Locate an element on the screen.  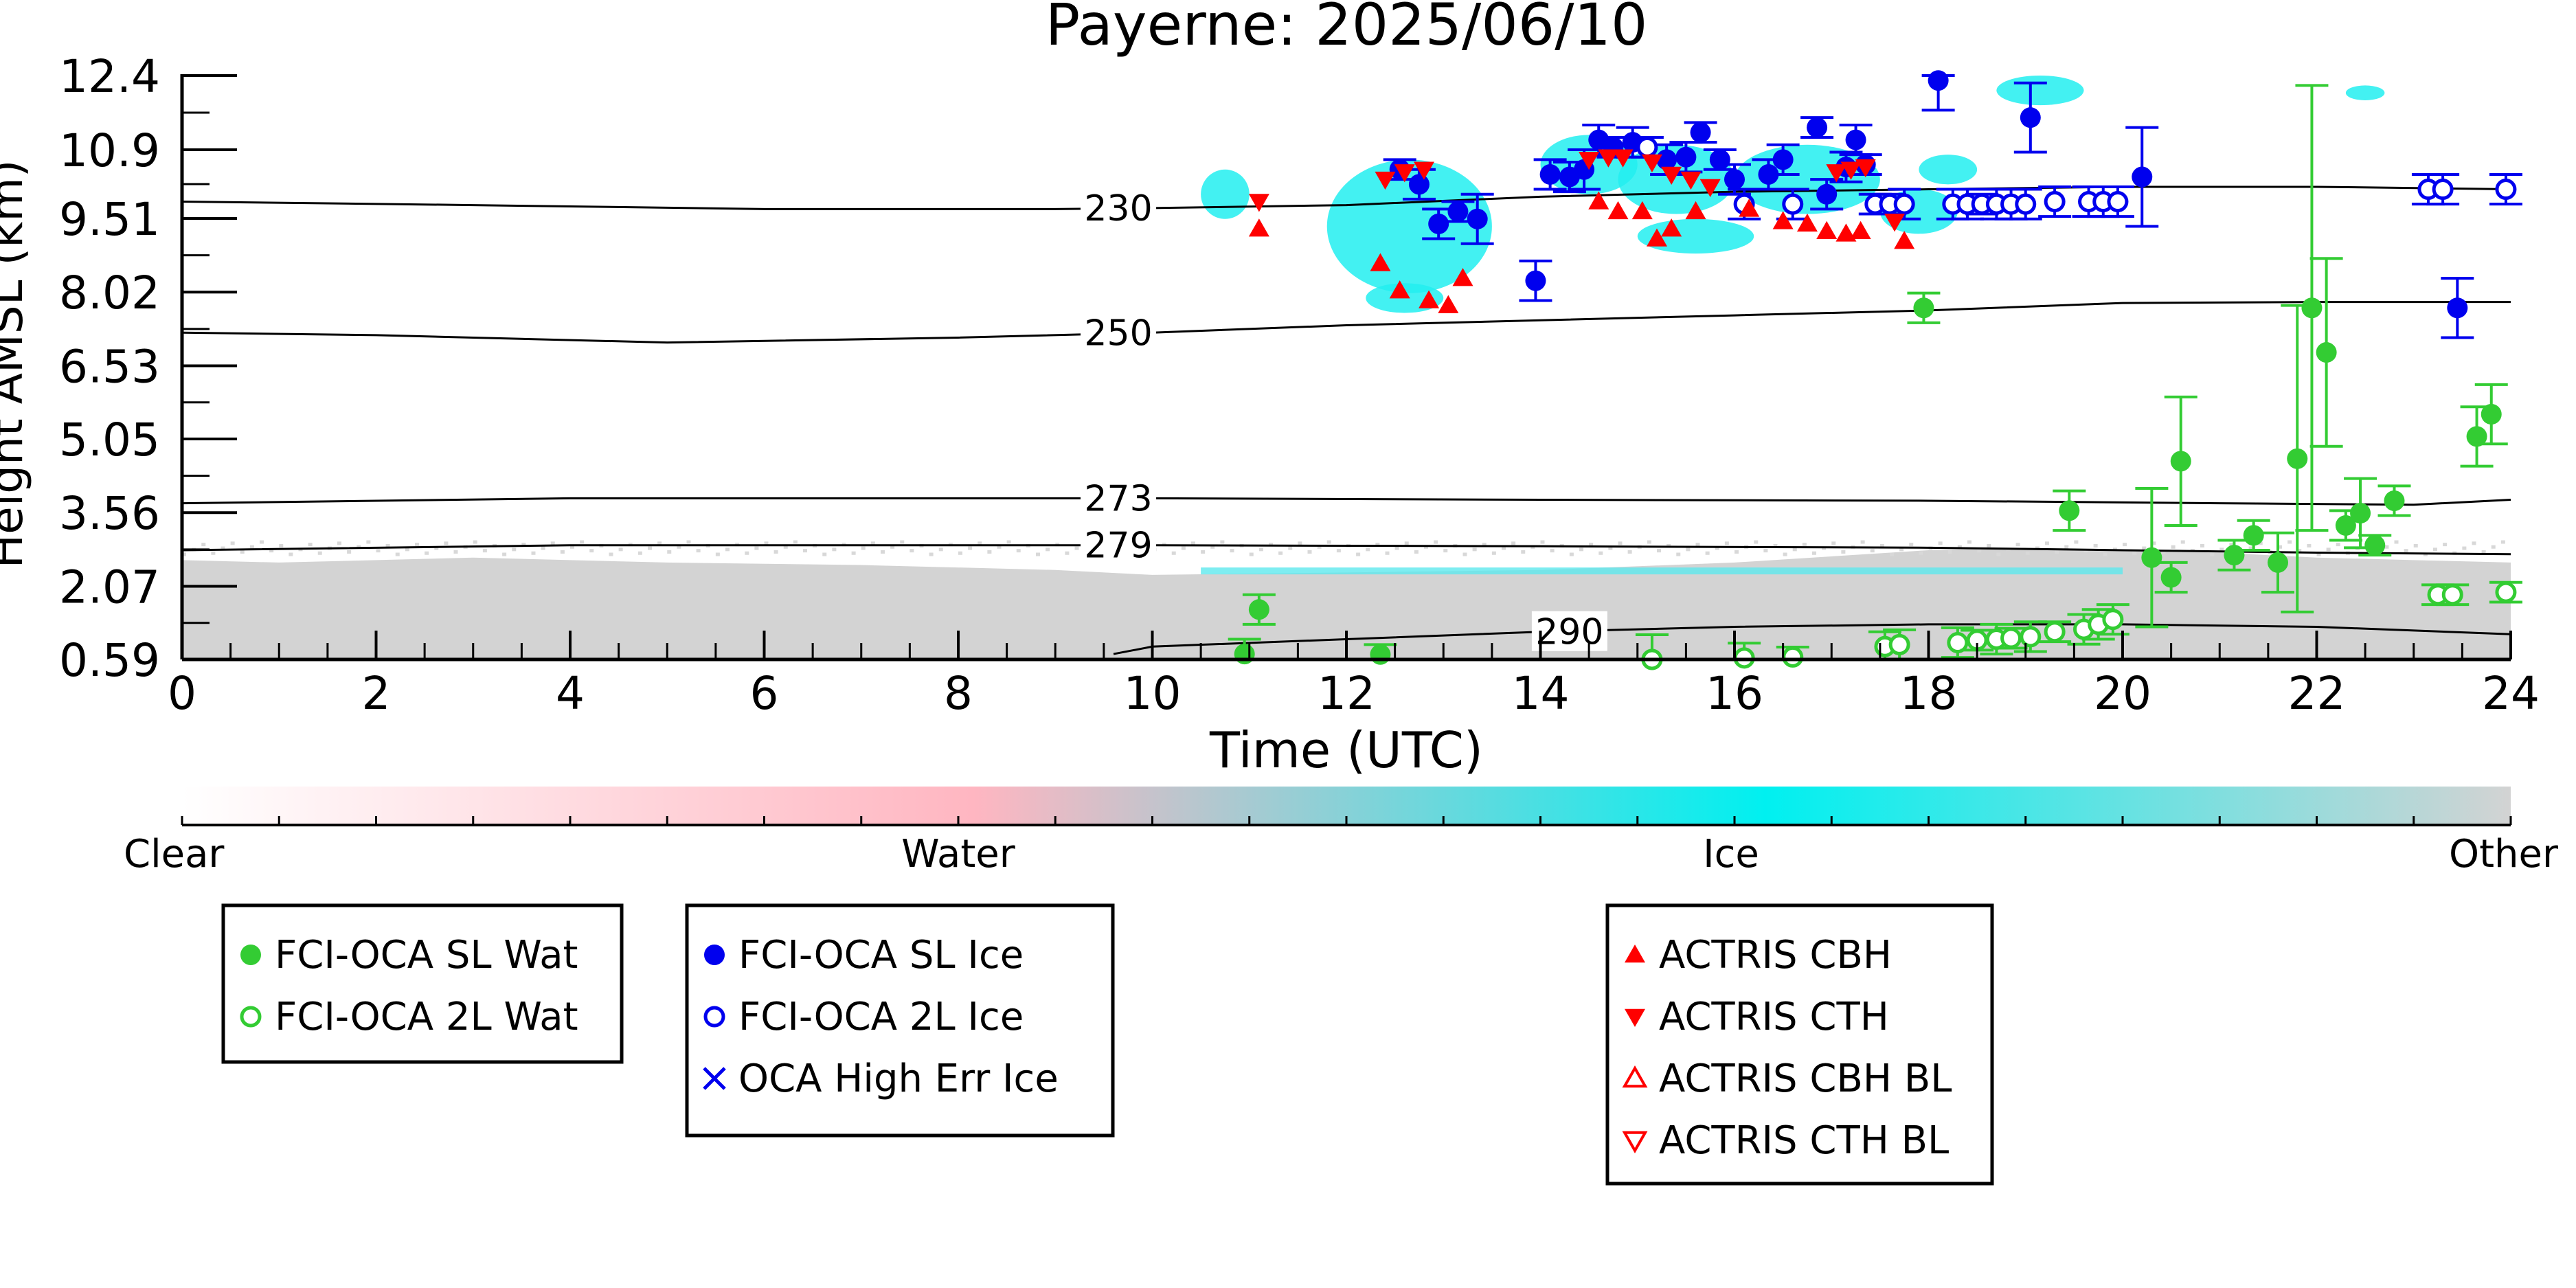
legend-entry: FCI-OCA 2L Wat is located at coordinates (426, 1017).